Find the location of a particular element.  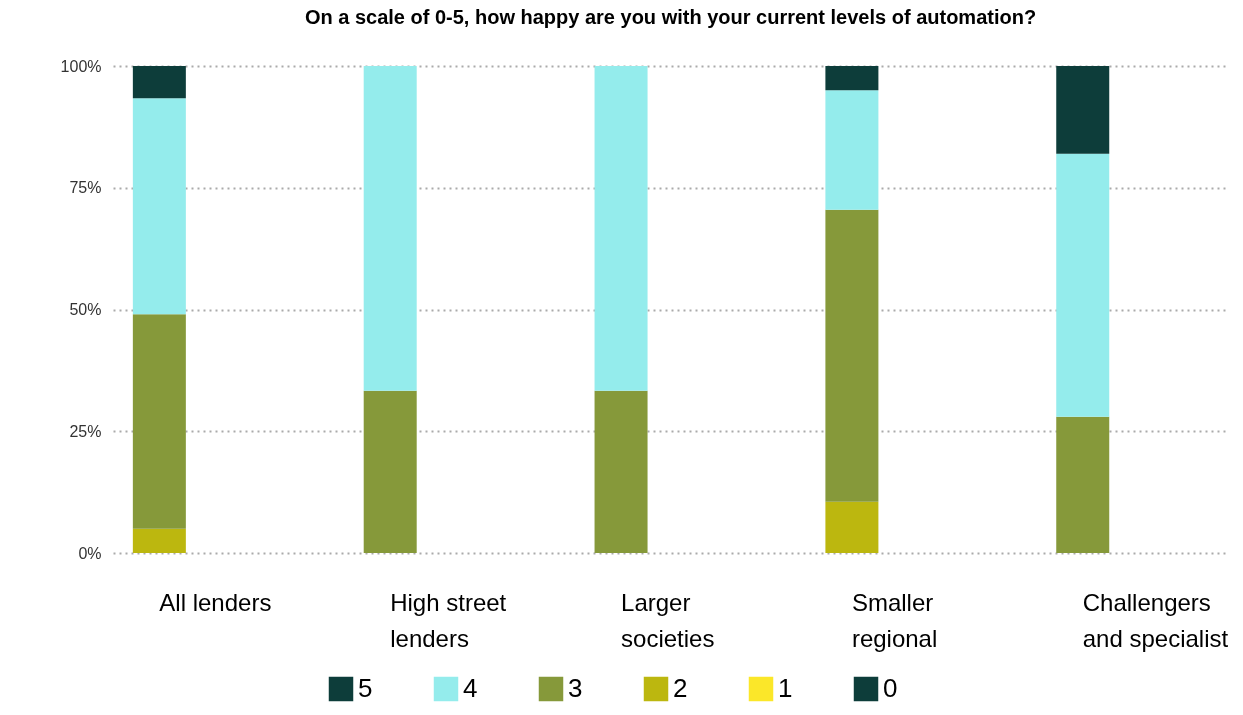

chart-title: On a scale of 0-5, how happy are you with your current levels of automation? is located at coordinates (670, 17).